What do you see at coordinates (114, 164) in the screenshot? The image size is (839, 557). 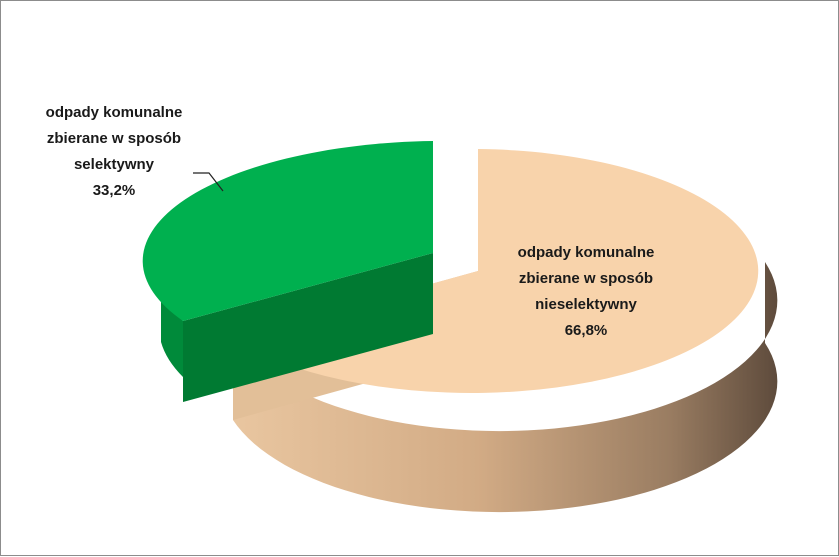 I see `label-selektywny-line-3: selektywny` at bounding box center [114, 164].